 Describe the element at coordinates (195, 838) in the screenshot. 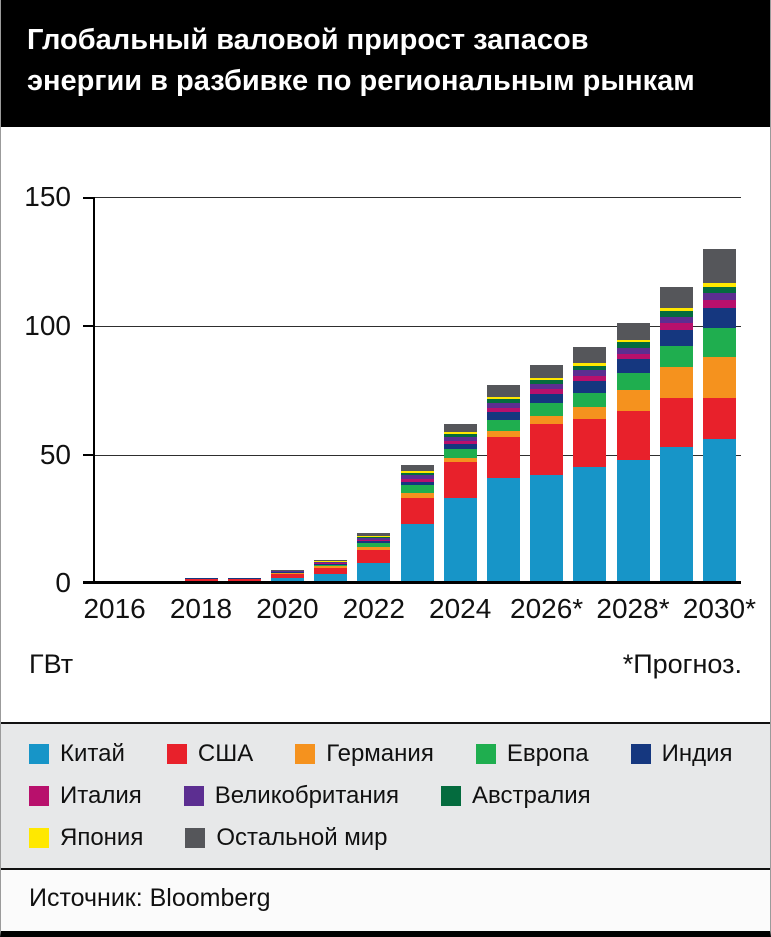

I see `legend-swatch-rest-of-world` at that location.